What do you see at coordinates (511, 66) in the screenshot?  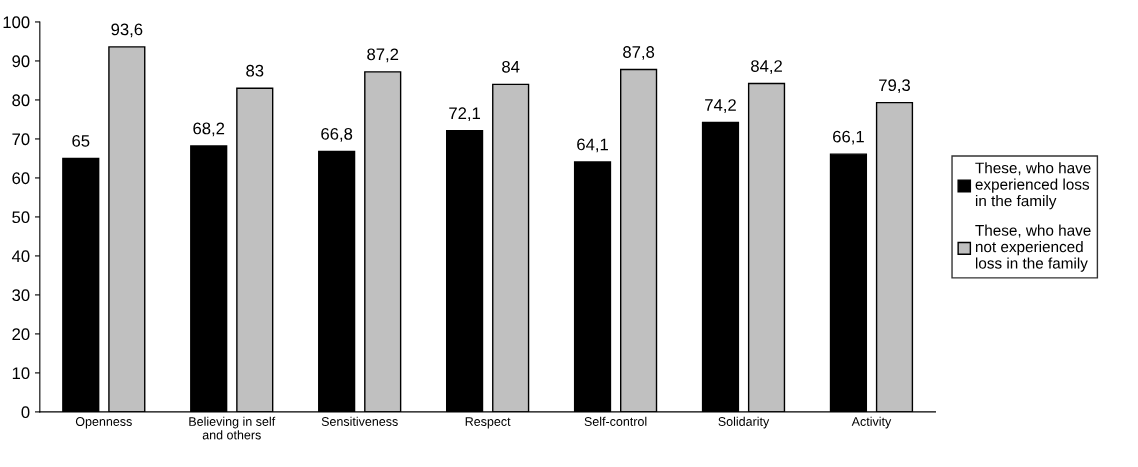 I see `data-label: 84` at bounding box center [511, 66].